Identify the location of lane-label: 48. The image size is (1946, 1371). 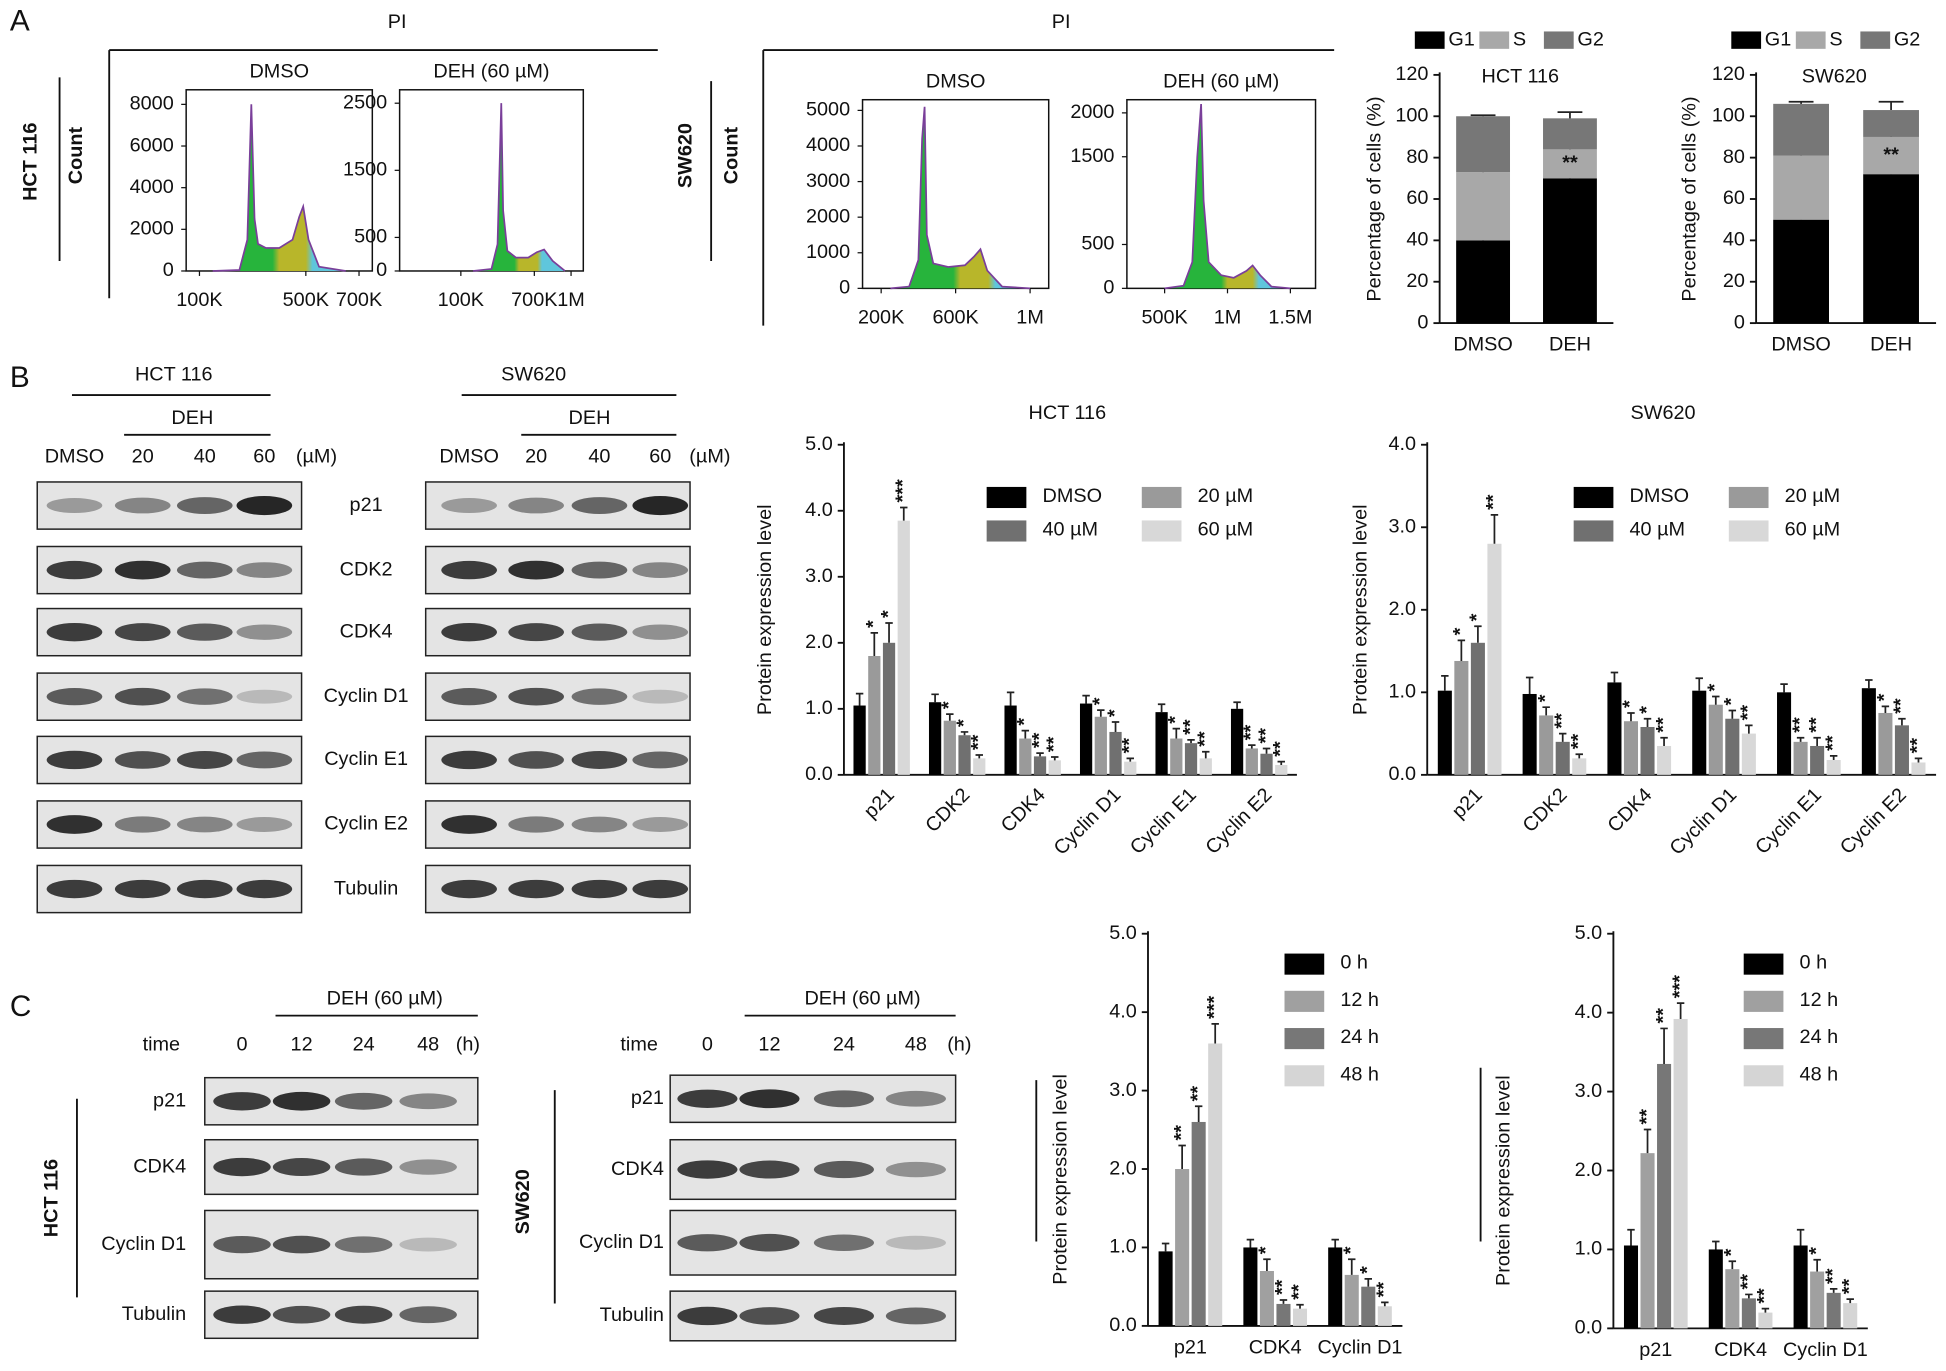
(916, 1045).